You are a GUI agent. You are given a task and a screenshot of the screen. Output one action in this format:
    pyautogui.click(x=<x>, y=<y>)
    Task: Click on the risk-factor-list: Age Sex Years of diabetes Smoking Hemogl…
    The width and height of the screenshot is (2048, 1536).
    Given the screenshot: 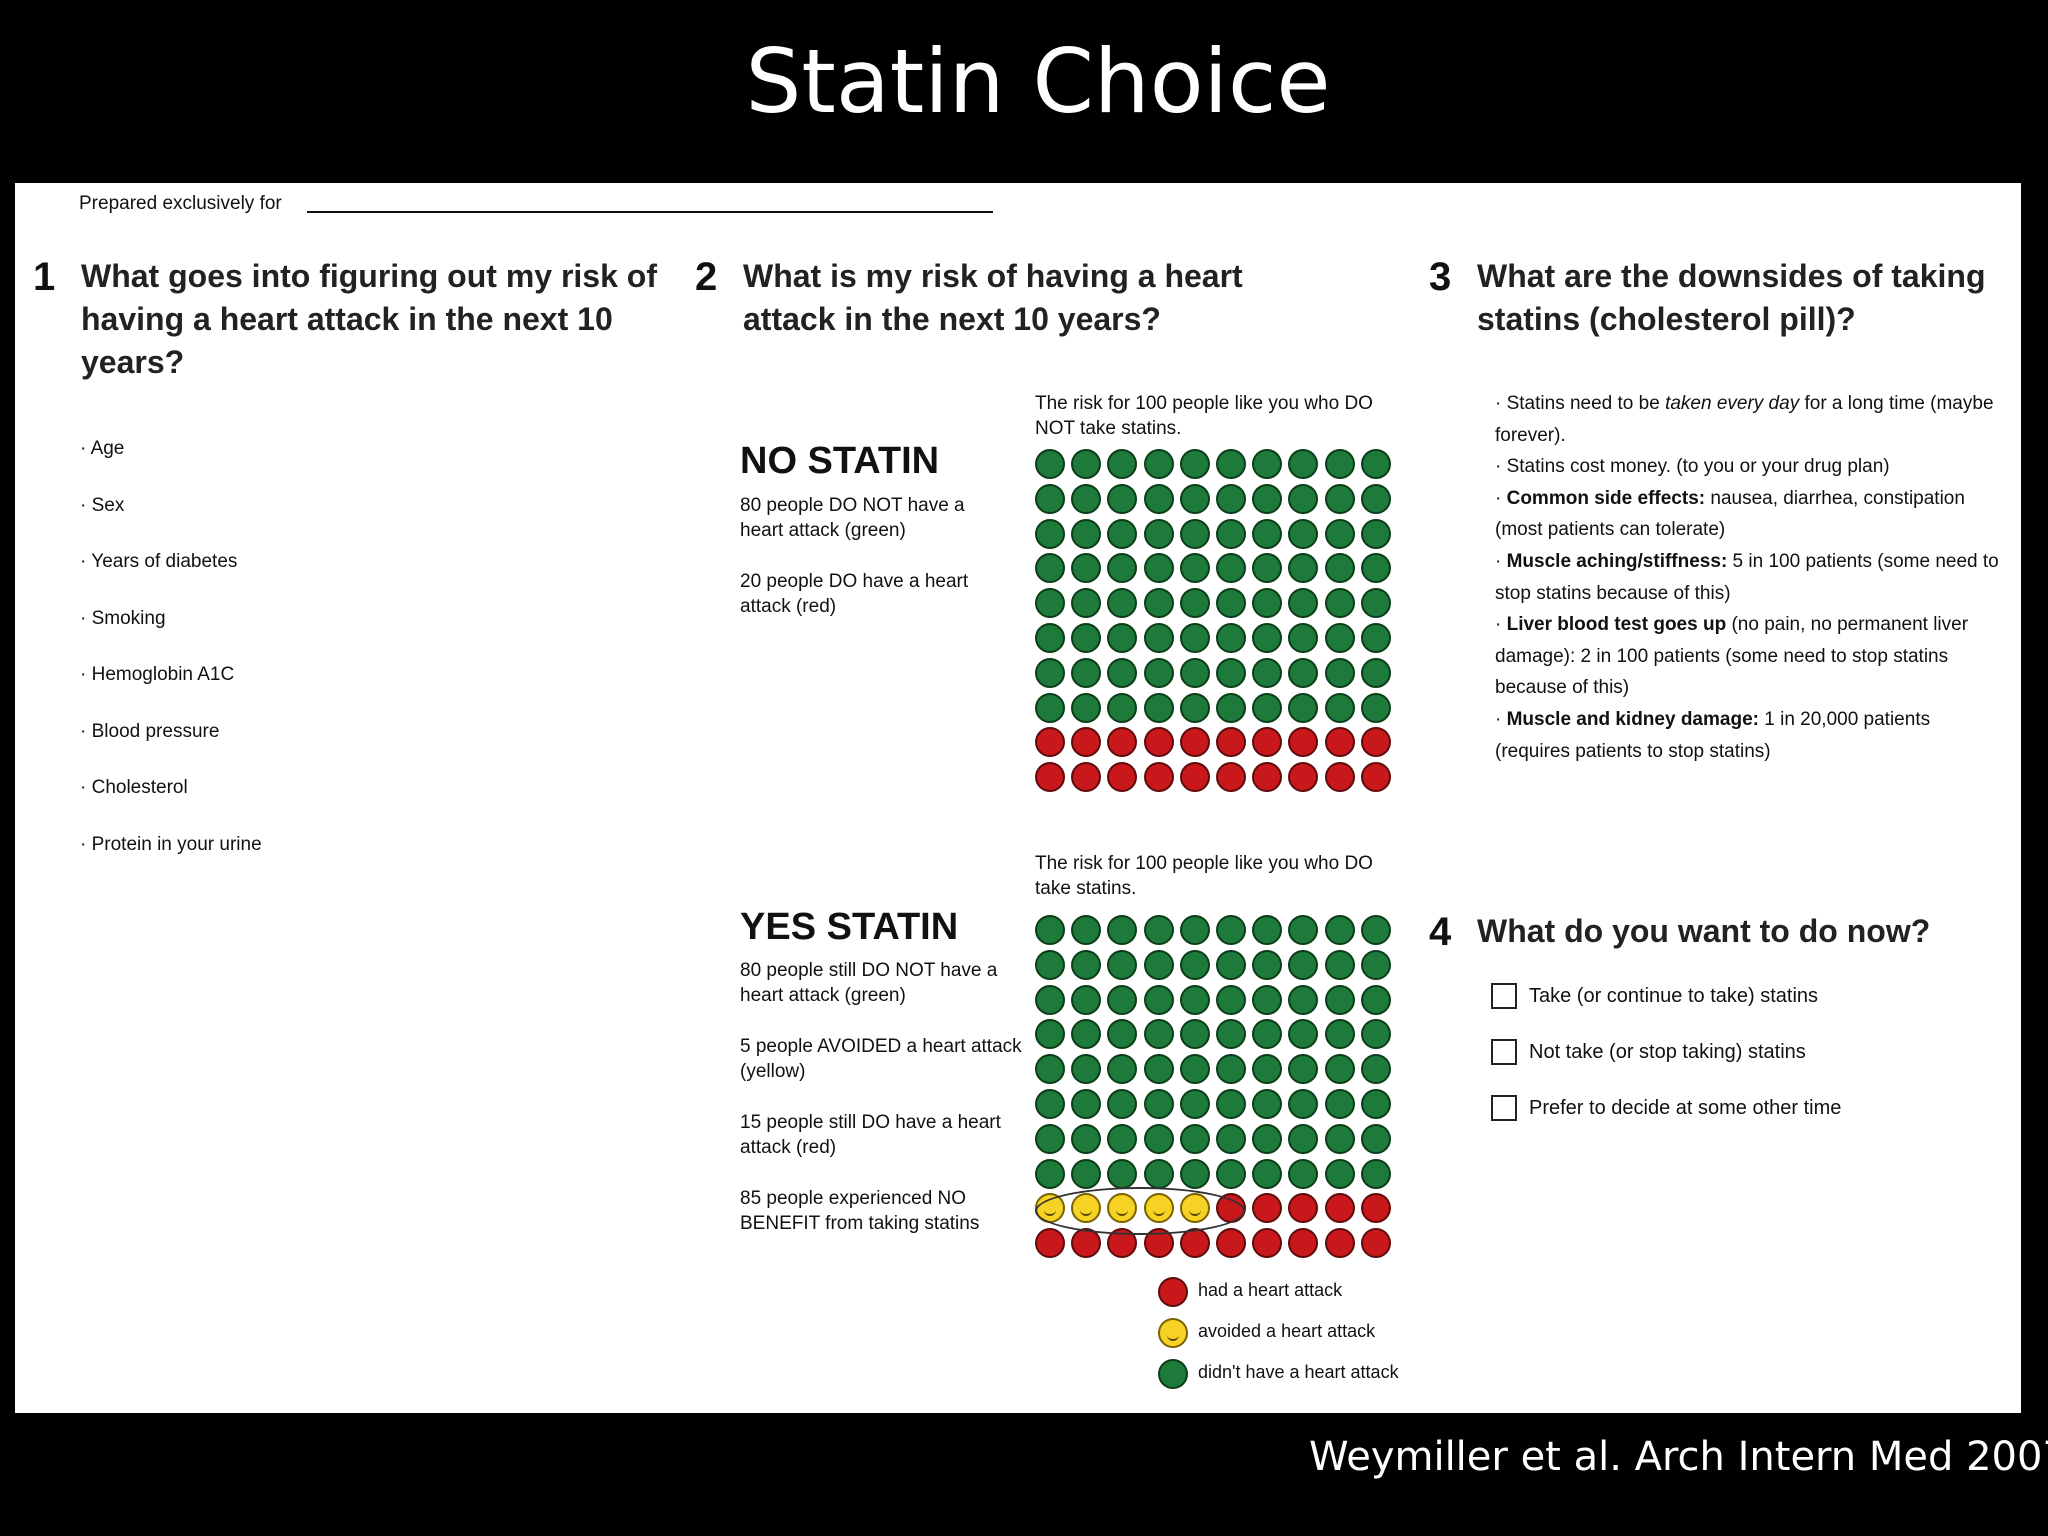 What is the action you would take?
    pyautogui.click(x=171, y=664)
    